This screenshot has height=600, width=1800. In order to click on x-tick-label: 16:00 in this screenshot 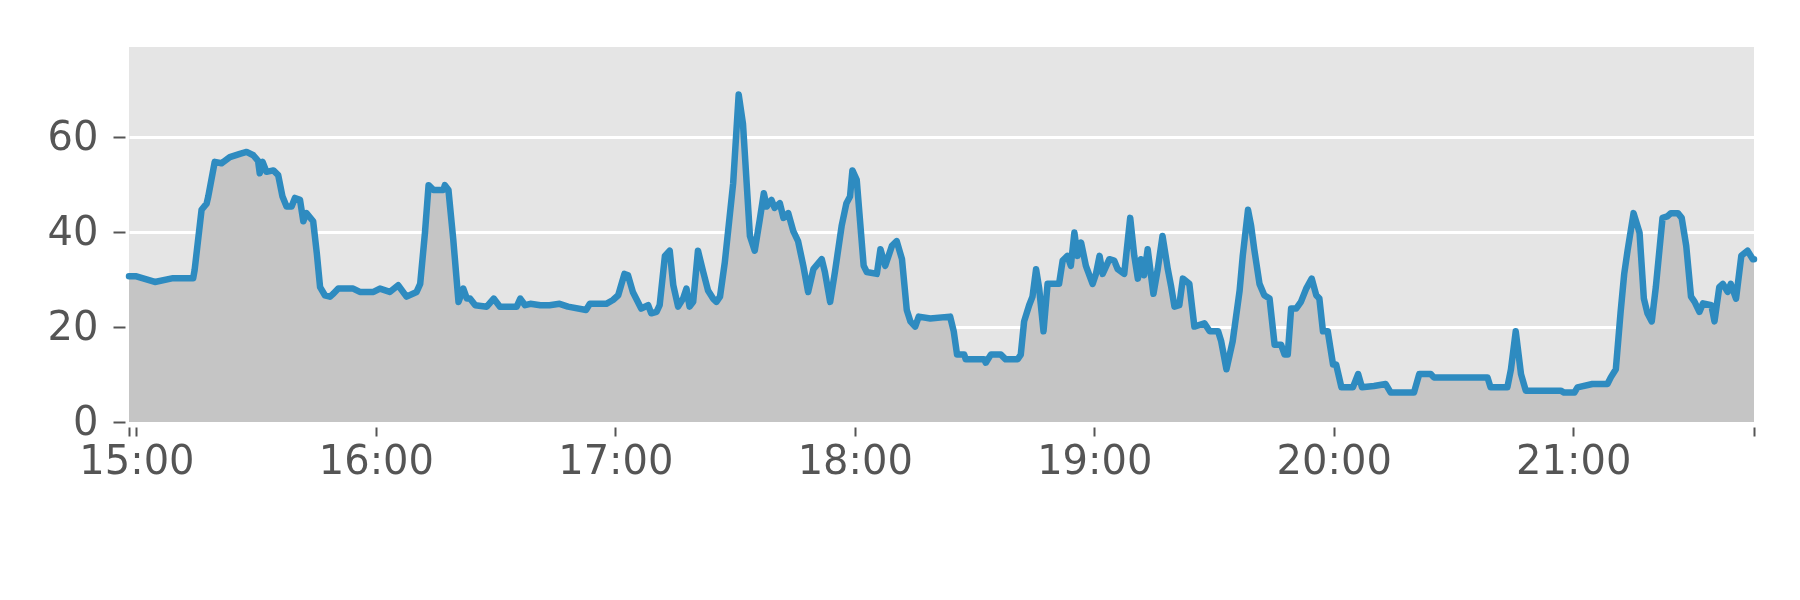, I will do `click(376, 459)`.